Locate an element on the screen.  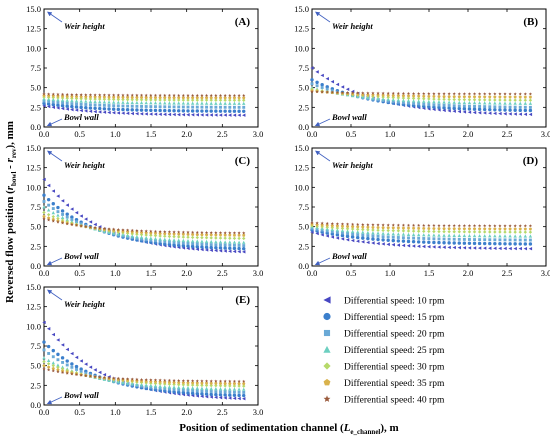
weir-height-label: Weir height is located at coordinates (352, 26).